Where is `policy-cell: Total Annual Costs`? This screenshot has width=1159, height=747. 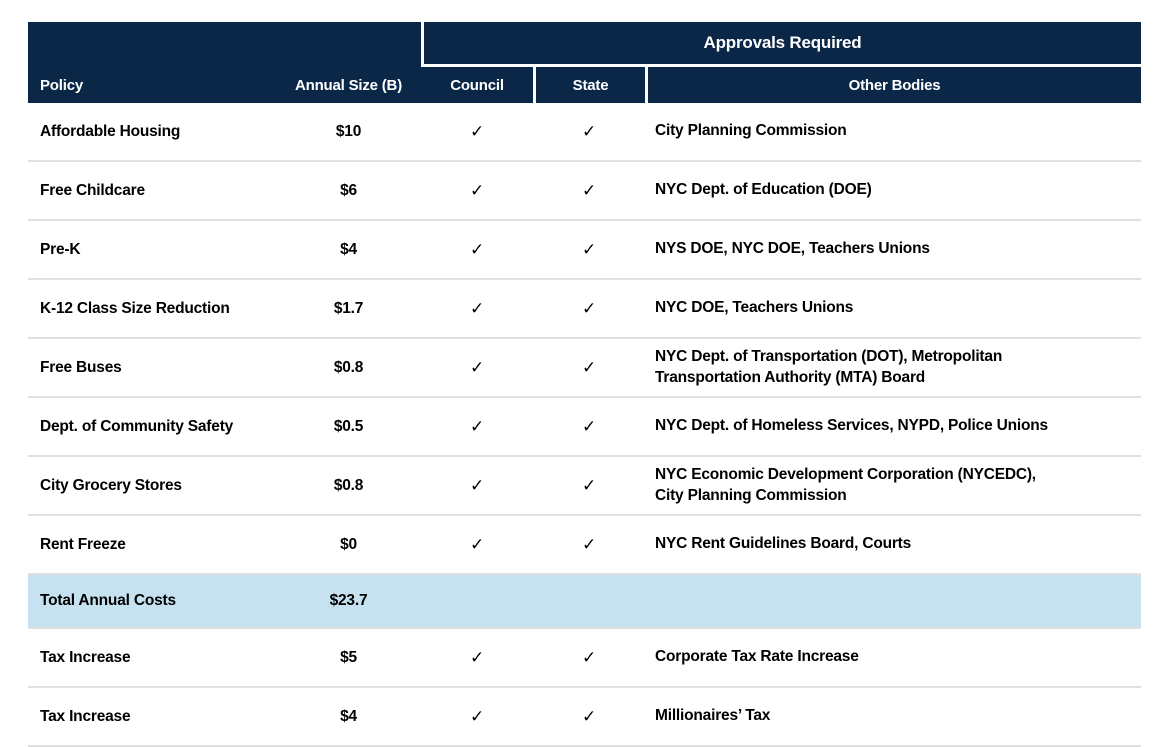 policy-cell: Total Annual Costs is located at coordinates (152, 602).